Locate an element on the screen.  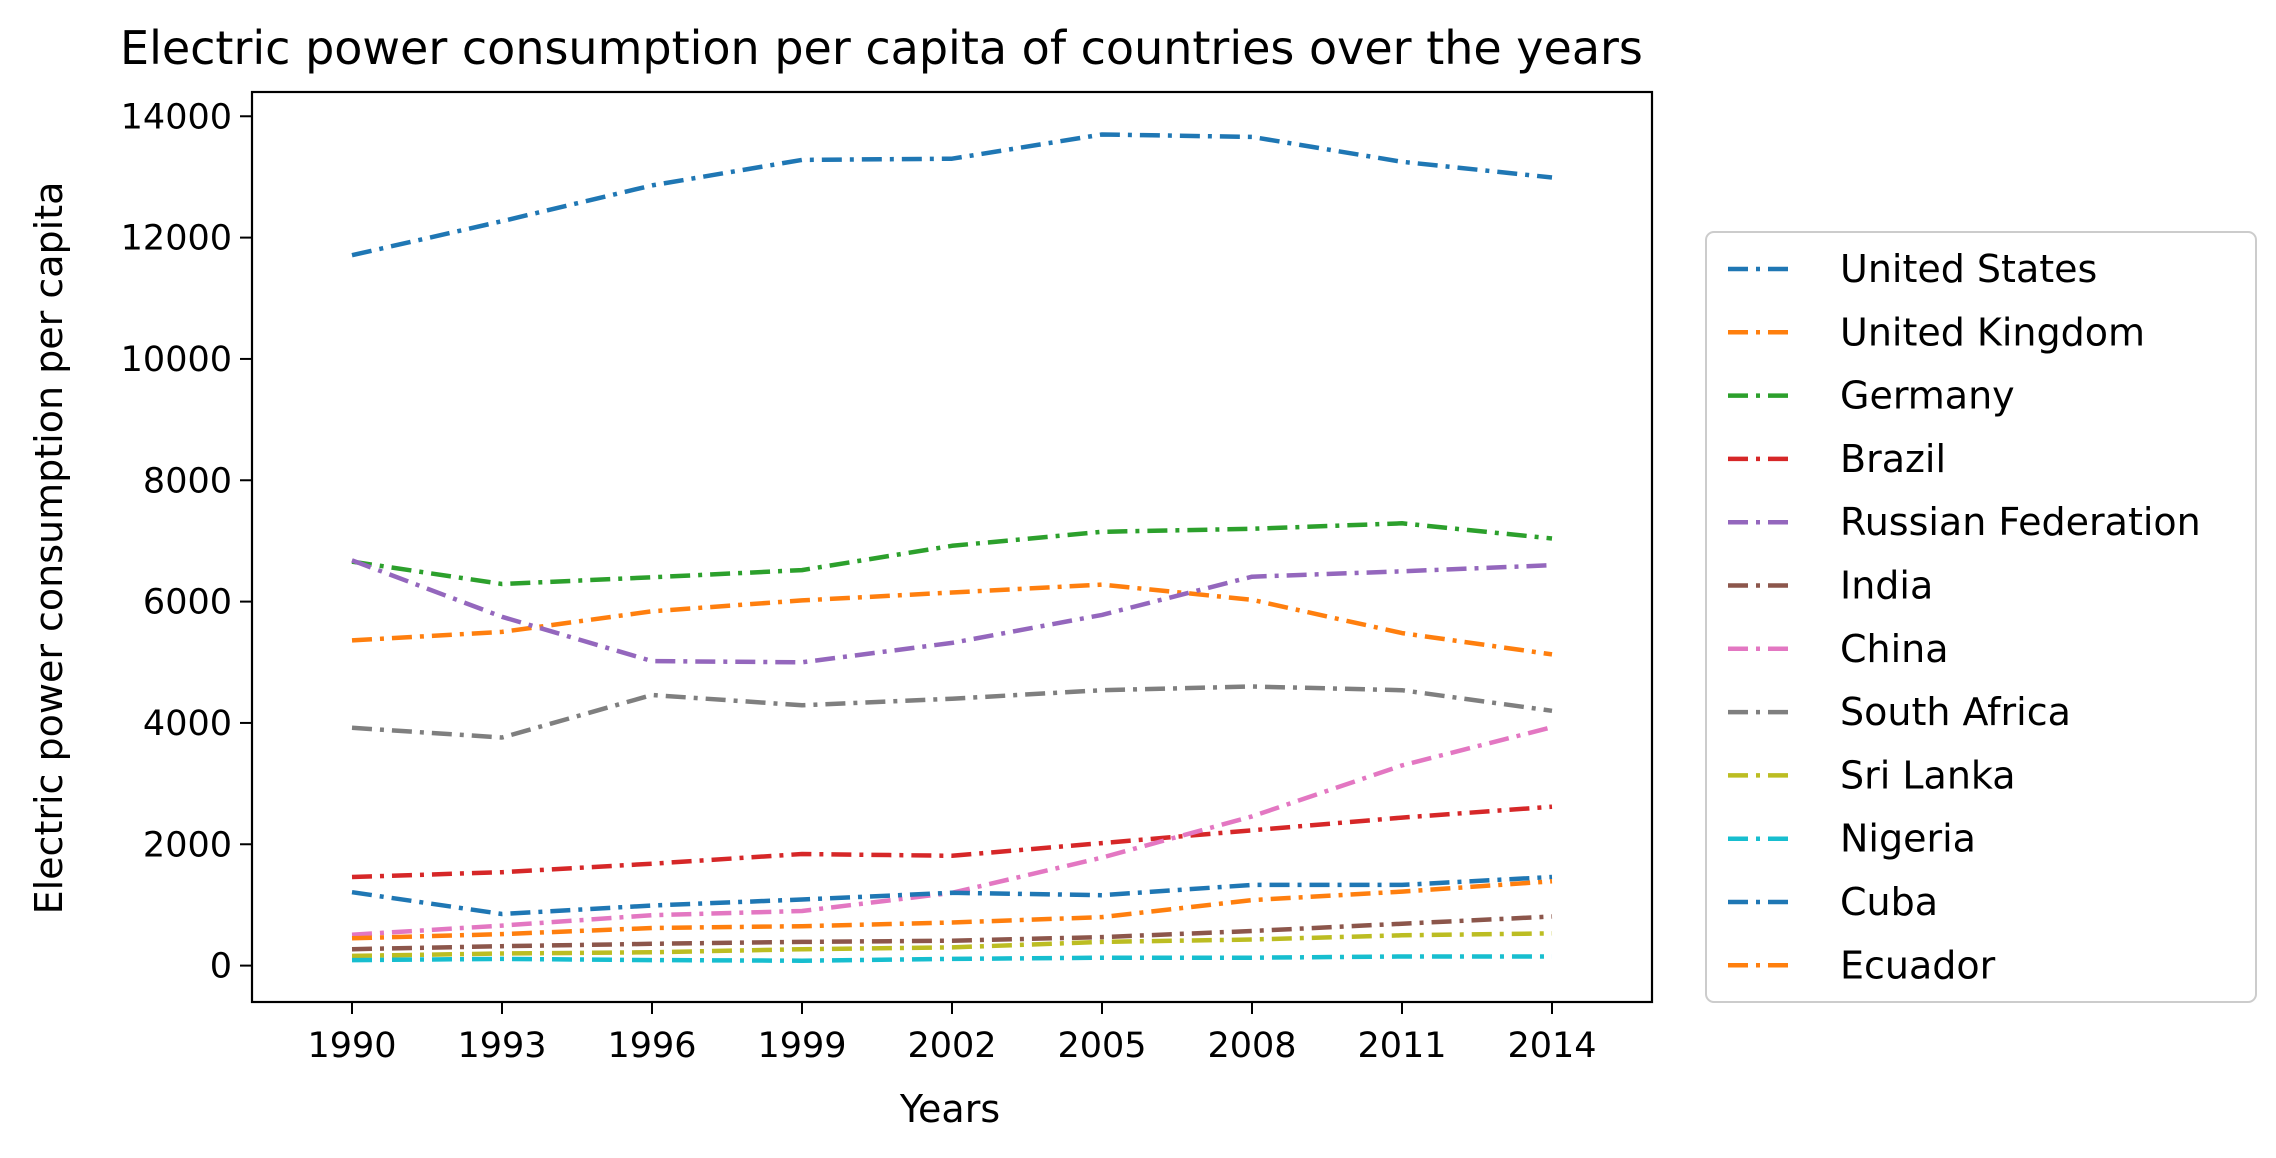
series-line-germany is located at coordinates (952, 554).